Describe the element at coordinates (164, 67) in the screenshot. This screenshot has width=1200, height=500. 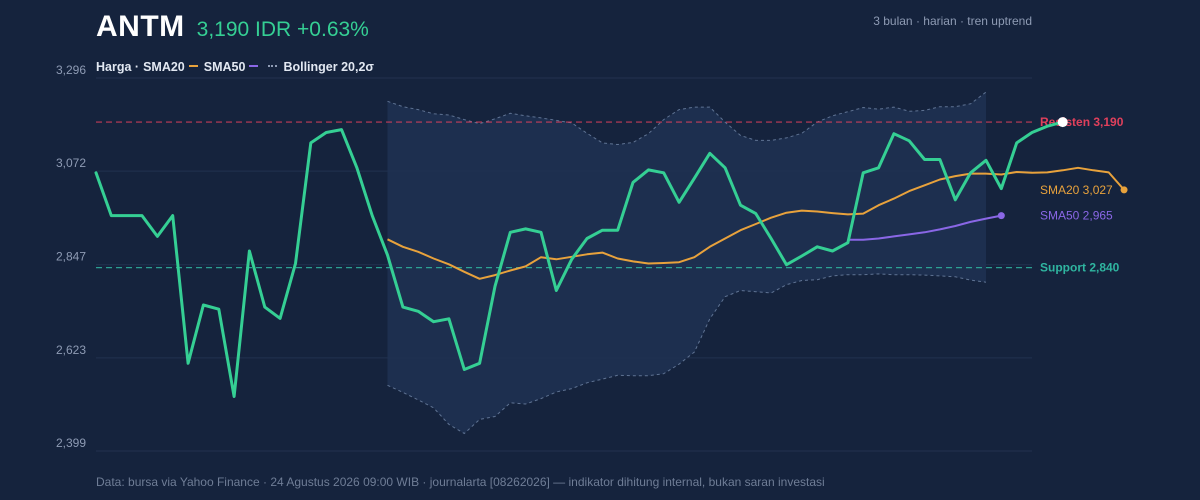
I see `legend-sma20: SMA20` at that location.